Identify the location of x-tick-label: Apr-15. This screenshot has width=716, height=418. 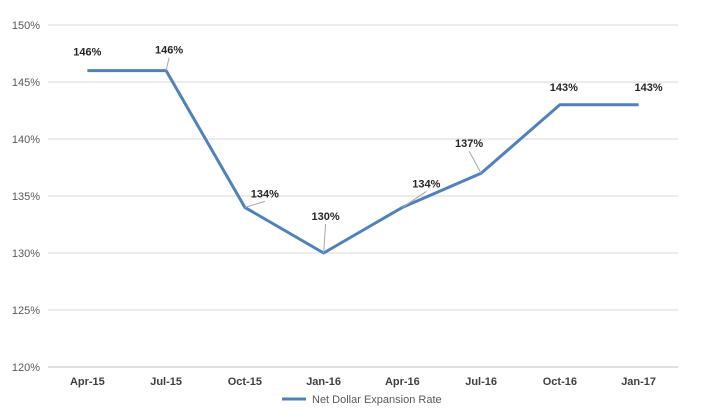
(87, 382).